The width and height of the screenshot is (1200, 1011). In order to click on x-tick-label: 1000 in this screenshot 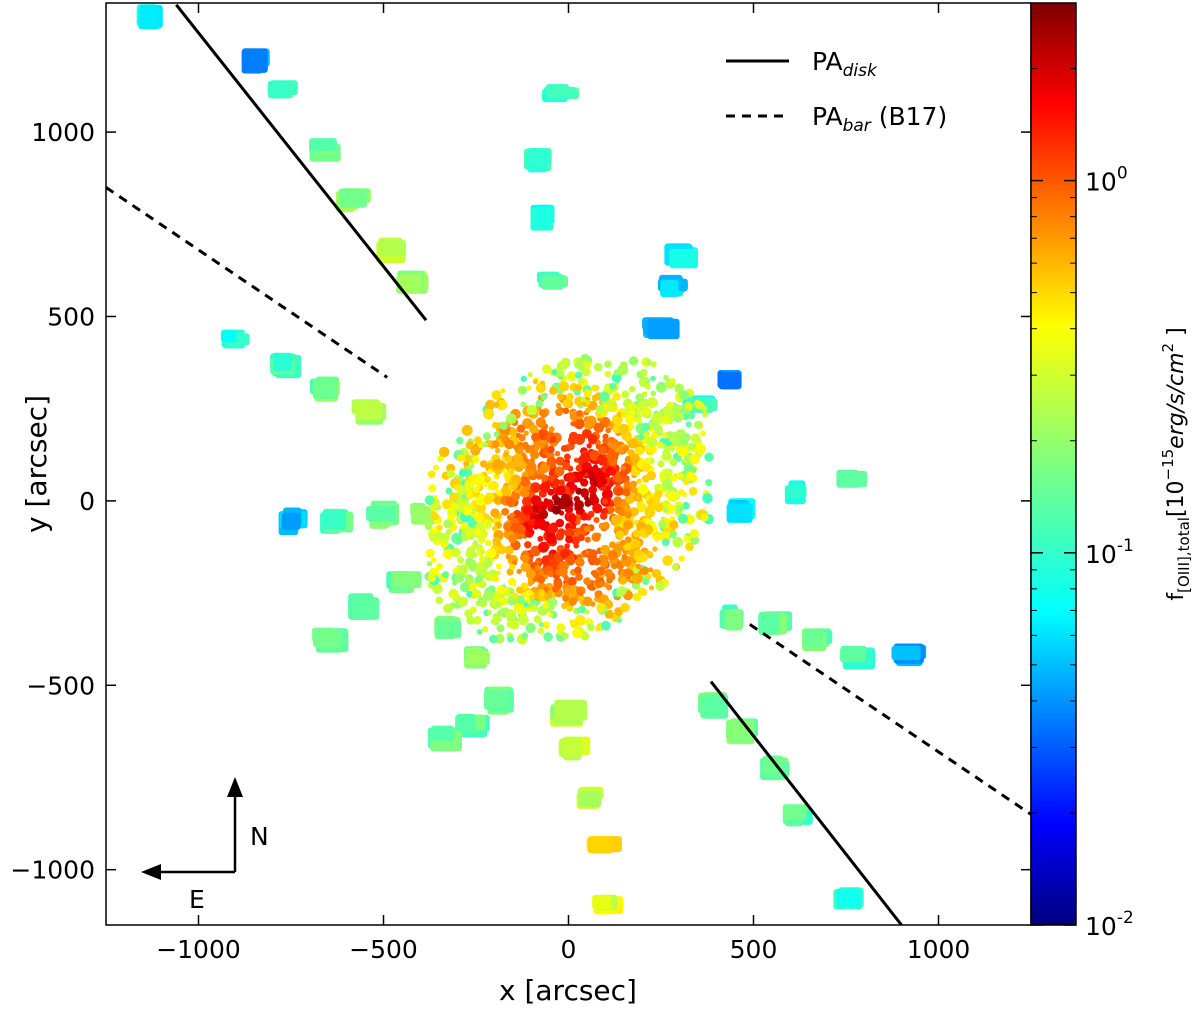, I will do `click(939, 949)`.